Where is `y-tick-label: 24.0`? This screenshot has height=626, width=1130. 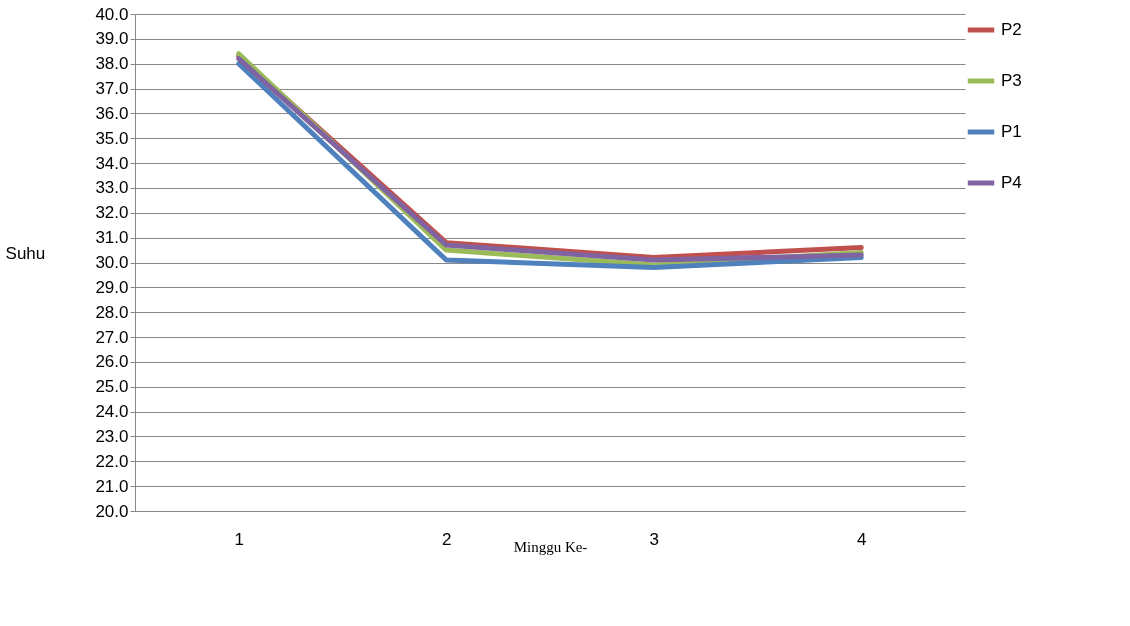 y-tick-label: 24.0 is located at coordinates (112, 412).